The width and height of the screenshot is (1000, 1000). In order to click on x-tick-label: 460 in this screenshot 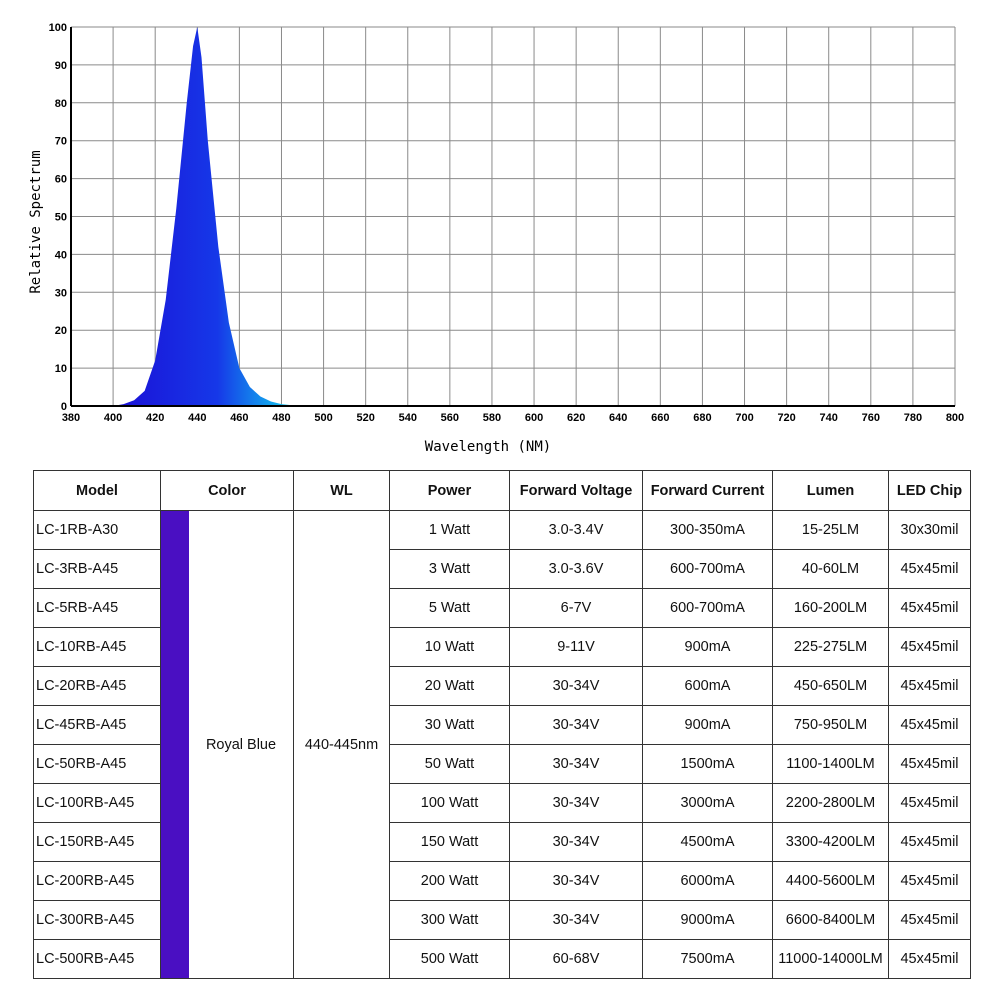, I will do `click(239, 418)`.